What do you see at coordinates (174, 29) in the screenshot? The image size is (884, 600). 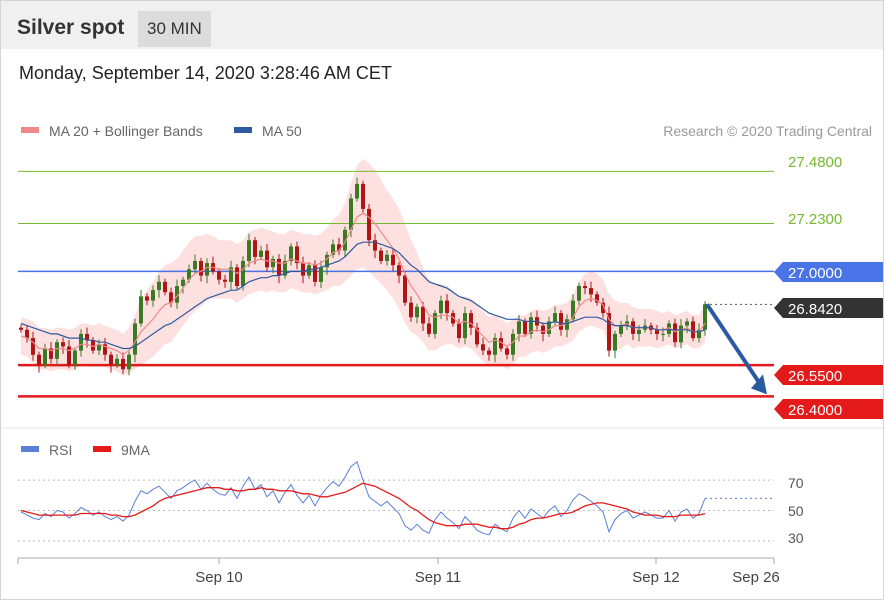 I see `interval-button: 30 MIN` at bounding box center [174, 29].